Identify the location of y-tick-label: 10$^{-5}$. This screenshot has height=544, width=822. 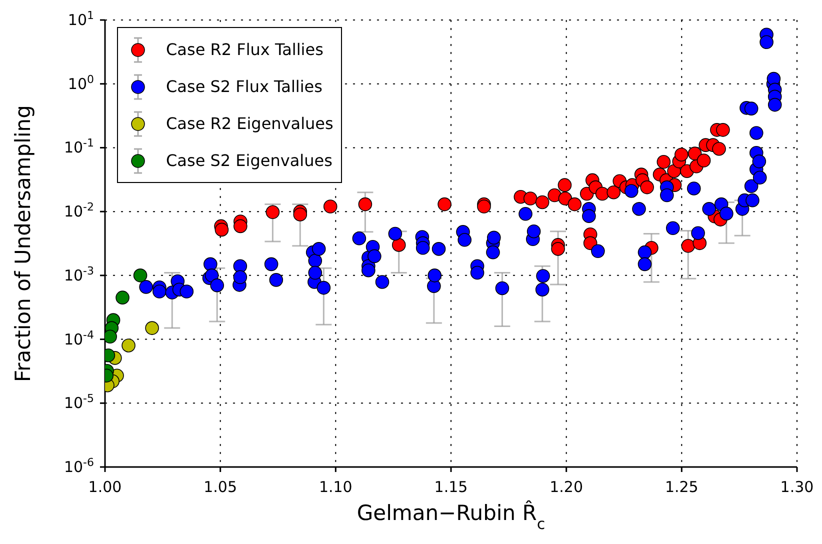
(79, 402).